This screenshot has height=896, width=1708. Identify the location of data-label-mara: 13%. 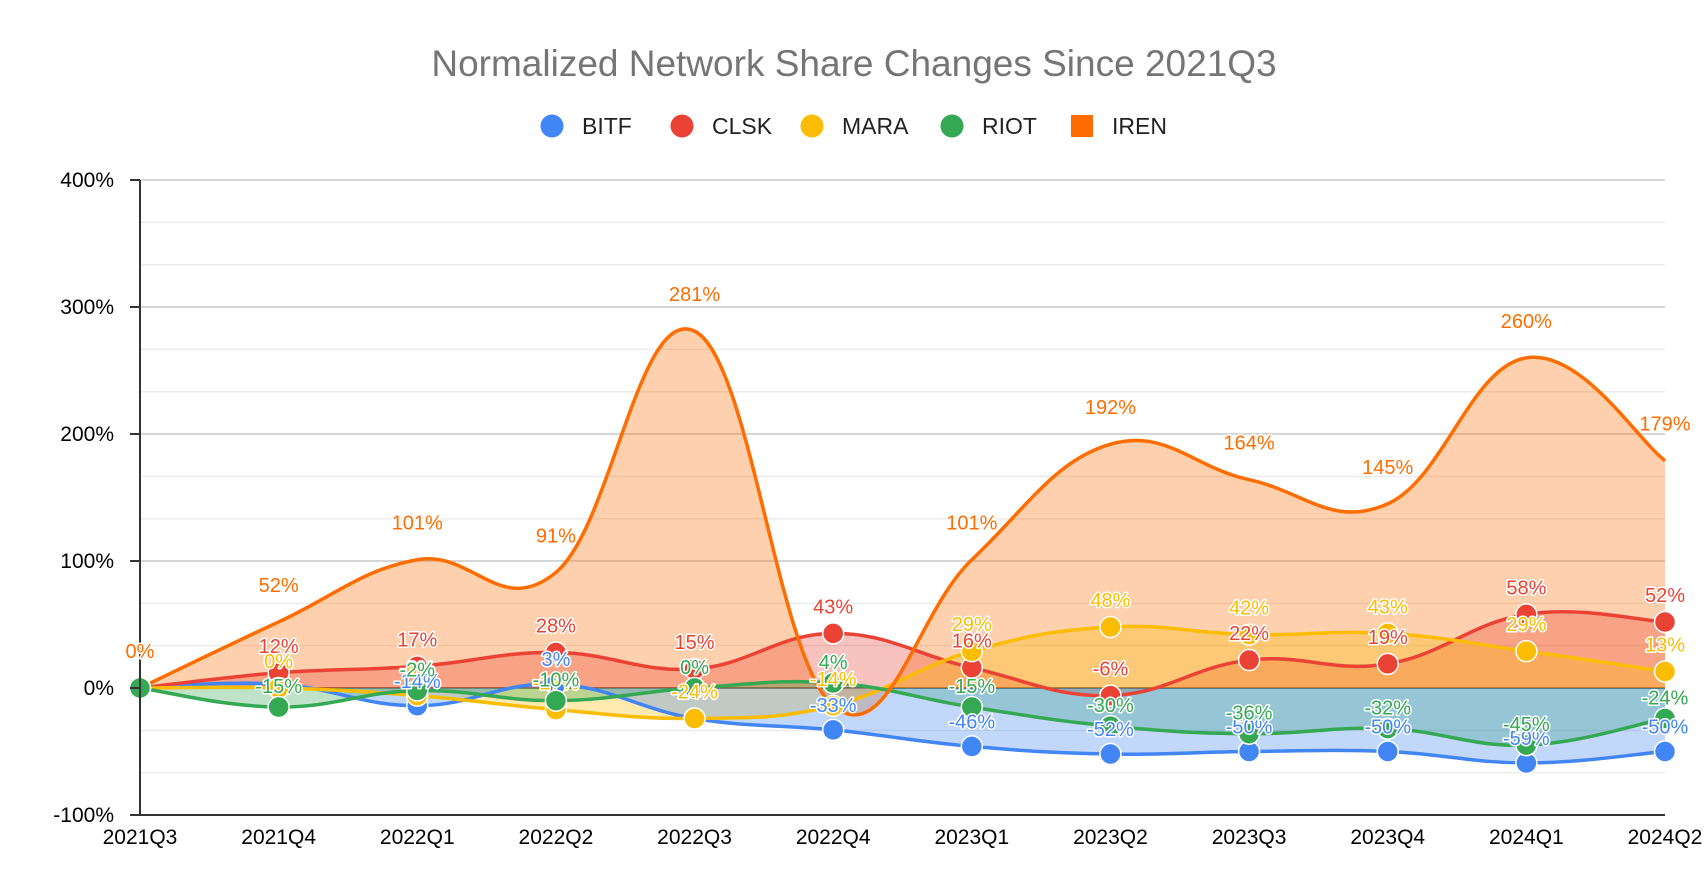
(1665, 645).